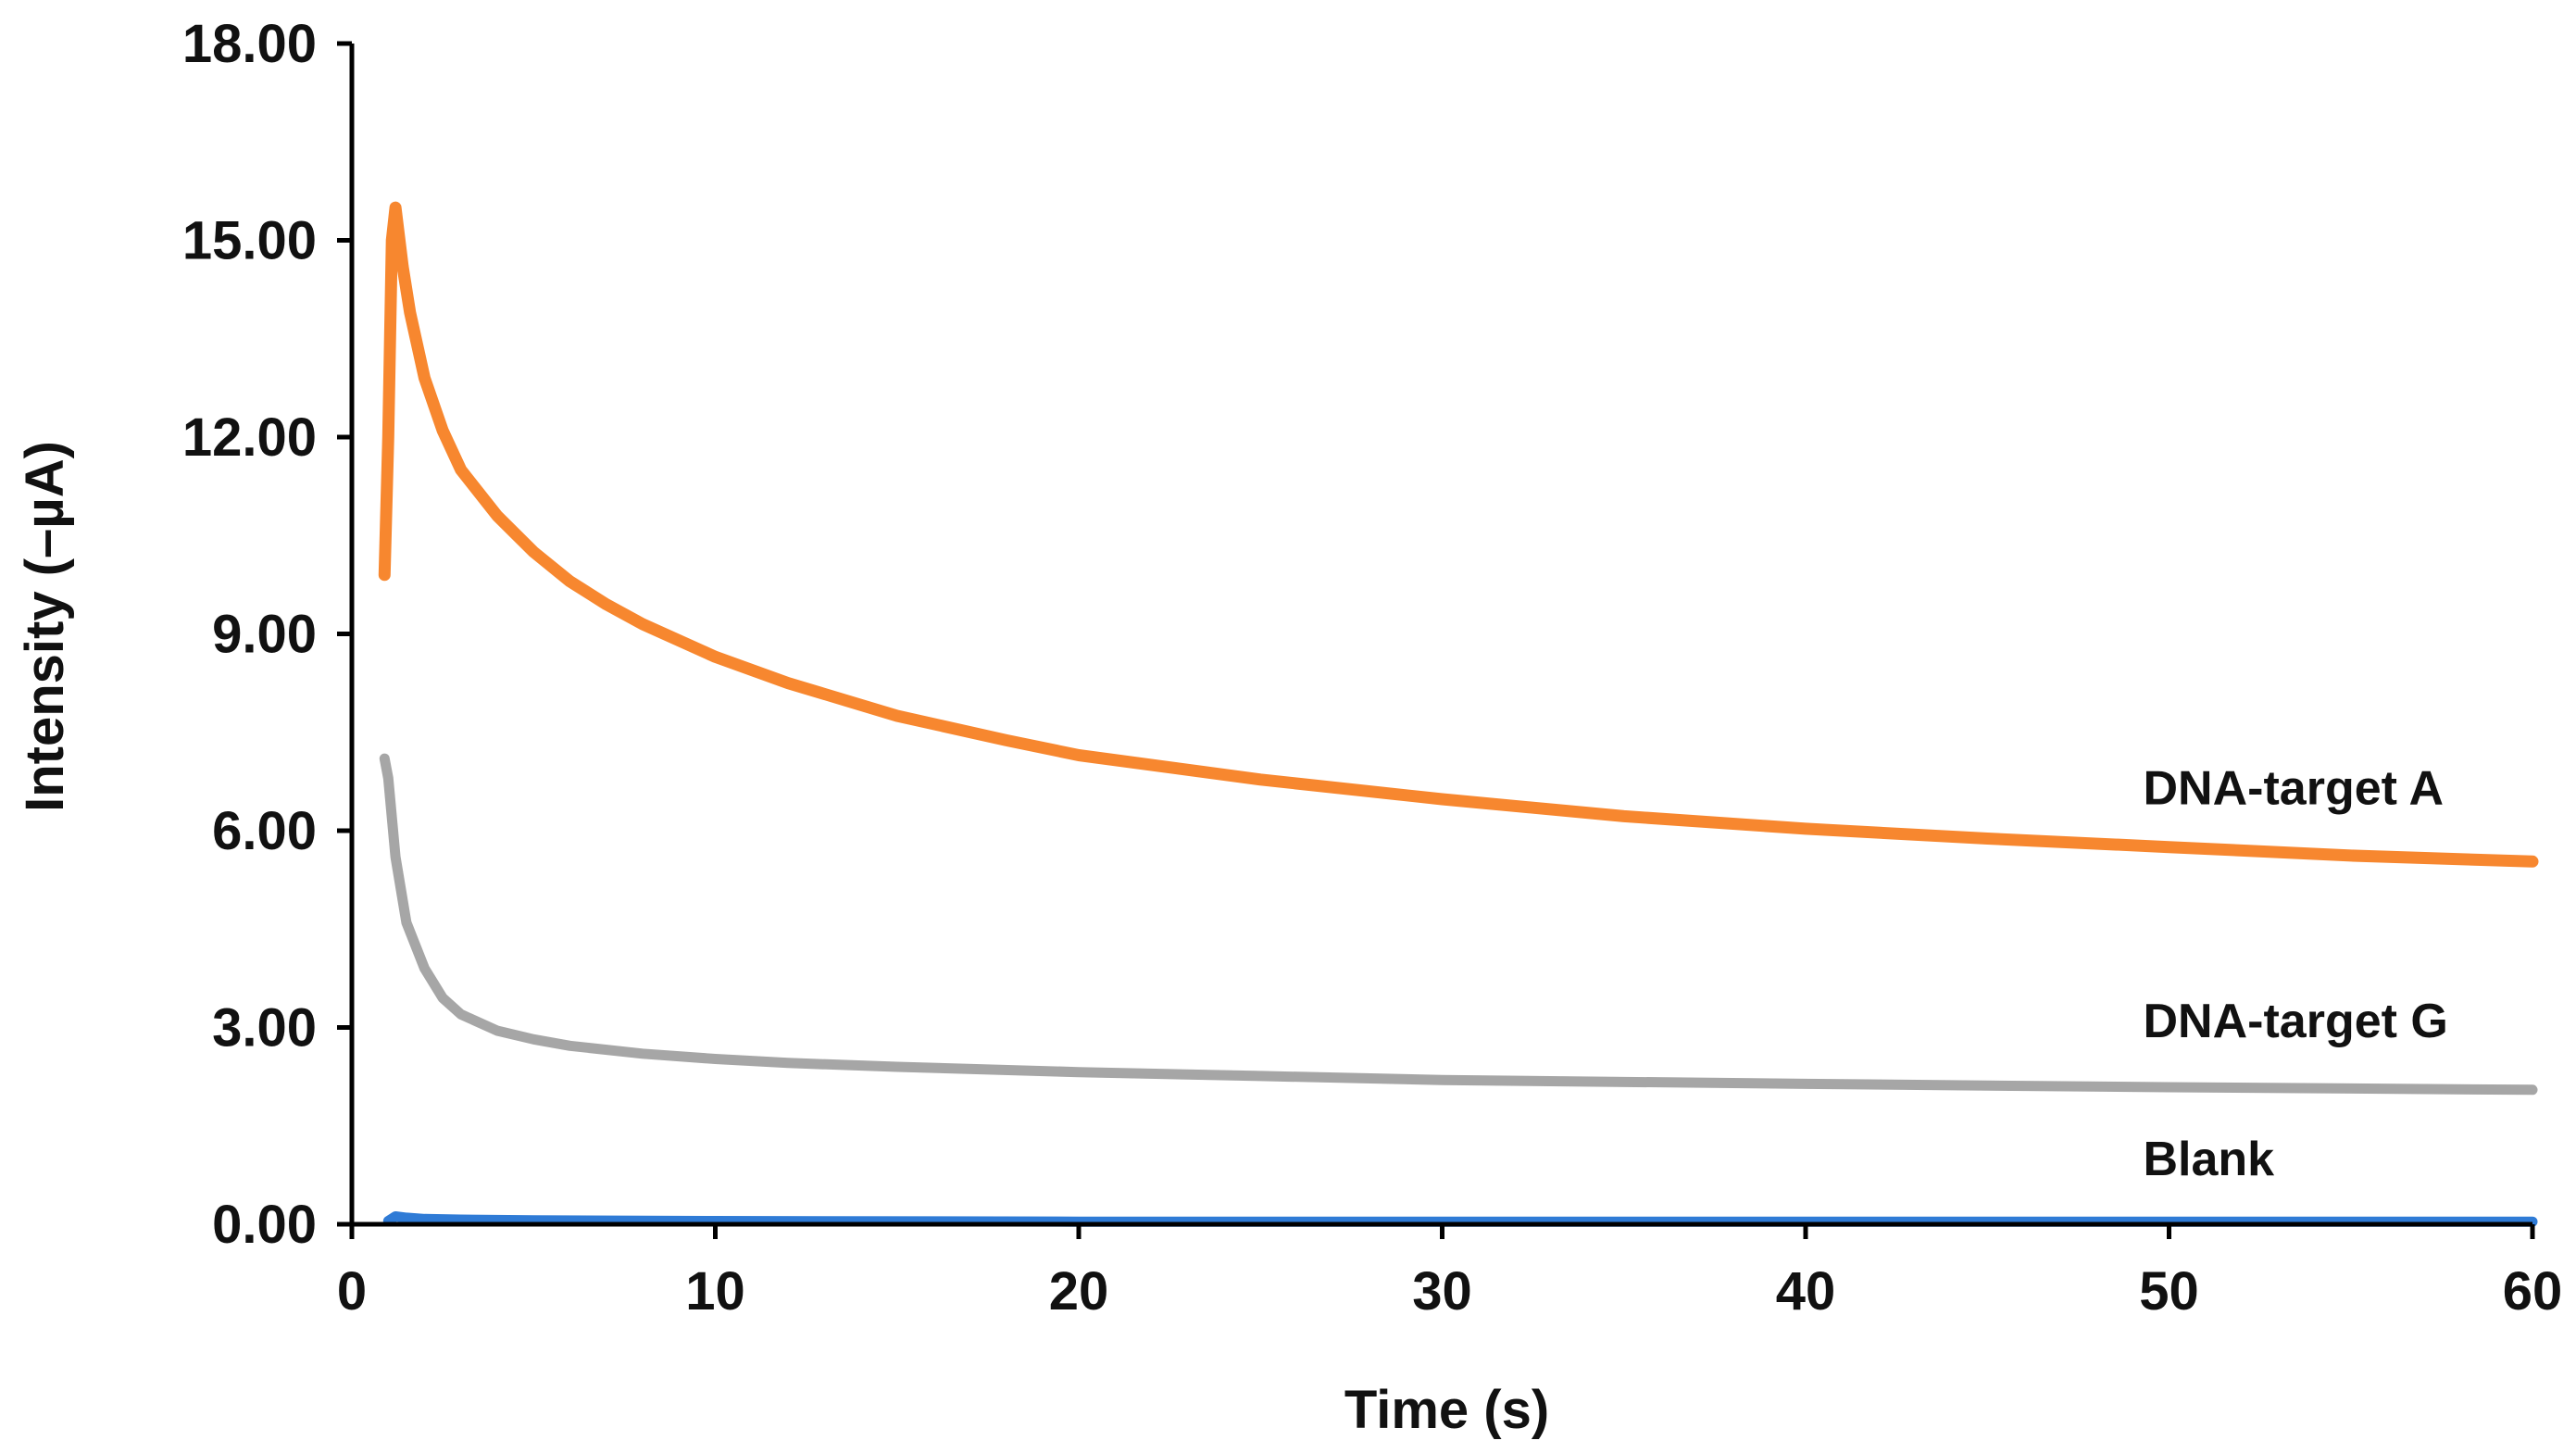 The width and height of the screenshot is (2576, 1453). Describe the element at coordinates (715, 1291) in the screenshot. I see `x-tick-label: 10` at that location.